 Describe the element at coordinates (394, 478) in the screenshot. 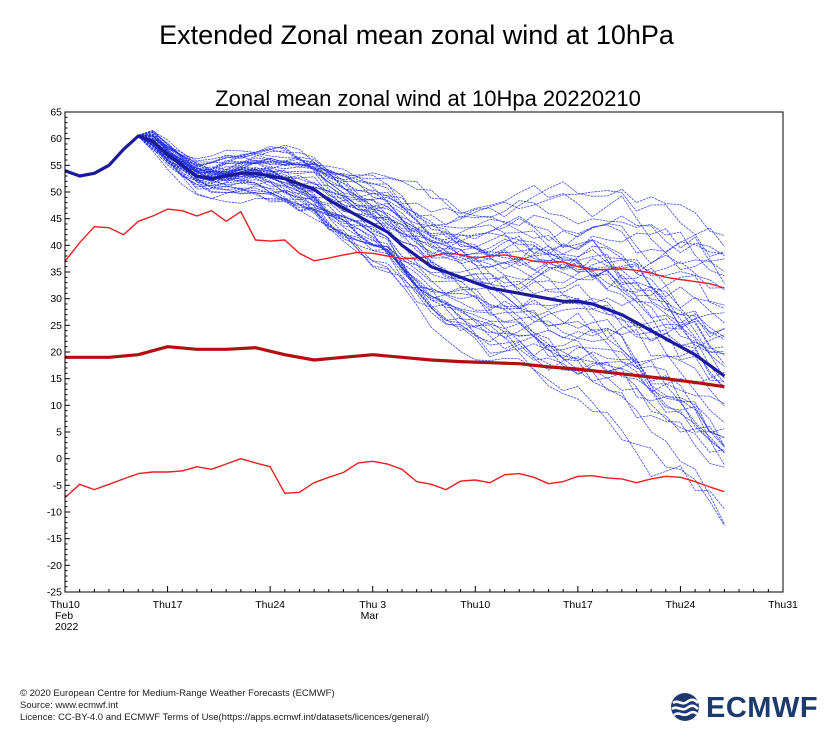

I see `climatology-lower-line` at that location.